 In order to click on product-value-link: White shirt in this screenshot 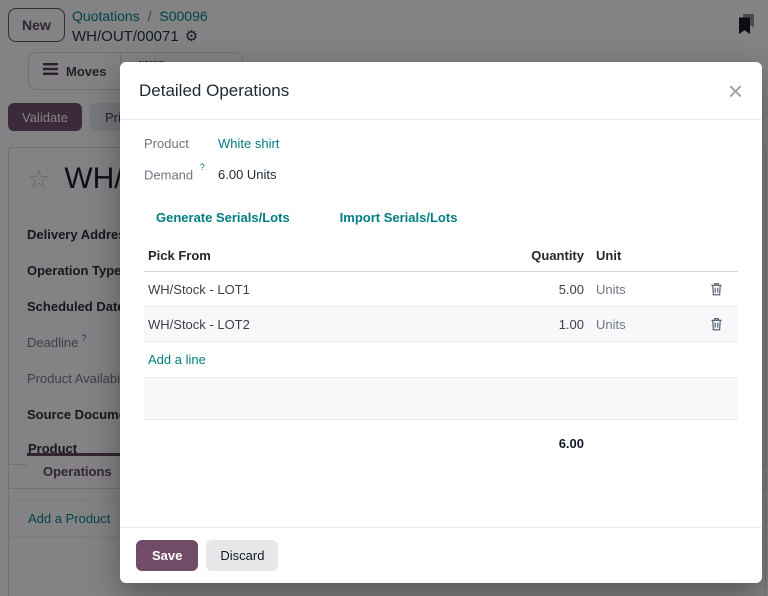, I will do `click(249, 143)`.